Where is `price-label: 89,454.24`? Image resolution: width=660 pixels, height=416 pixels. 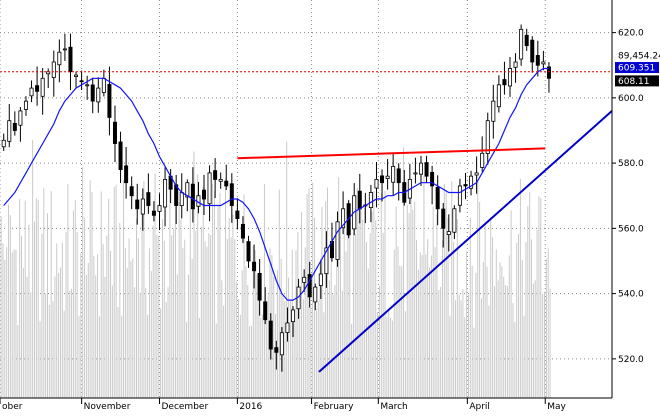
price-label: 89,454.24 is located at coordinates (639, 56).